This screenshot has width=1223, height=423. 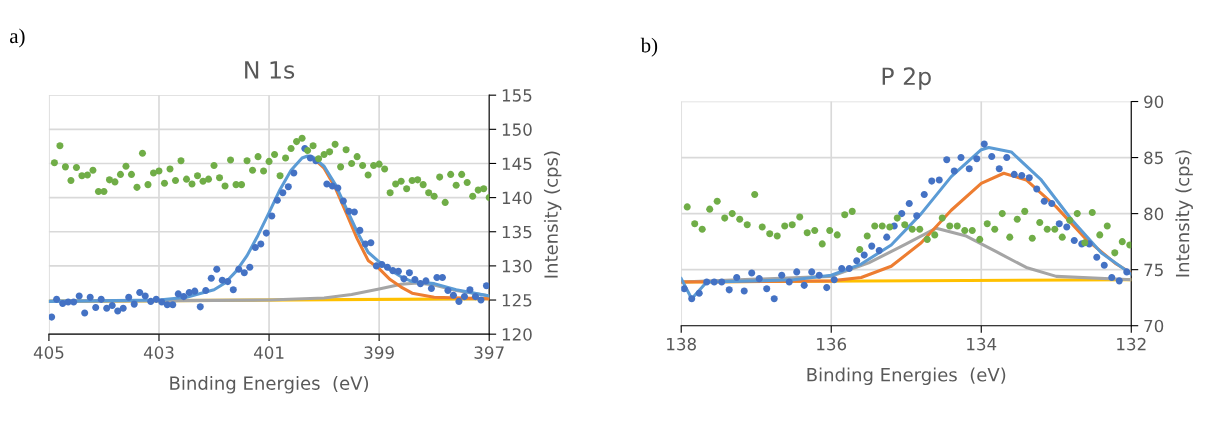 I want to click on y-tick-label: 120, so click(x=517, y=334).